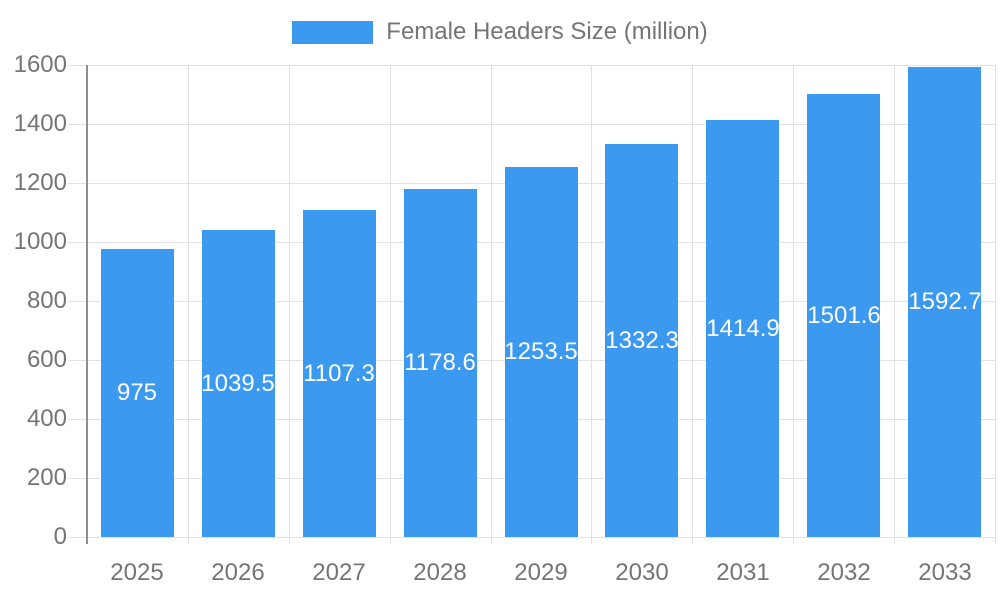 The width and height of the screenshot is (1000, 600). I want to click on y-axis-tick-label: 1400, so click(40, 123).